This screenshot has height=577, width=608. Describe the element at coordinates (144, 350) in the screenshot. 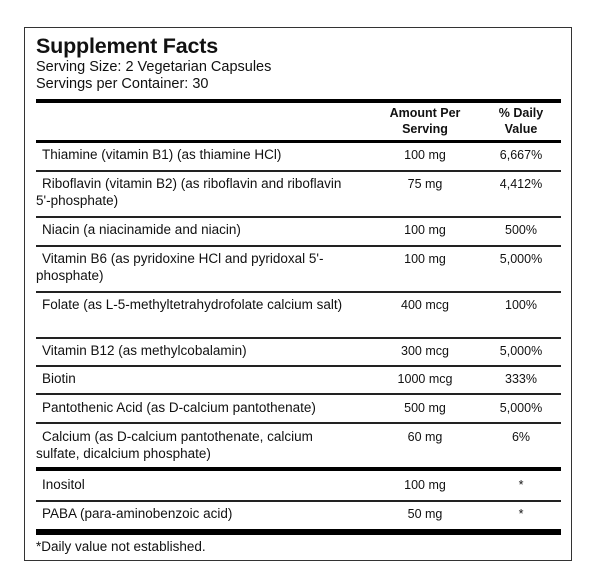

I see `nutrient-name: Vitamin B12 (as methylcobalamin)` at that location.